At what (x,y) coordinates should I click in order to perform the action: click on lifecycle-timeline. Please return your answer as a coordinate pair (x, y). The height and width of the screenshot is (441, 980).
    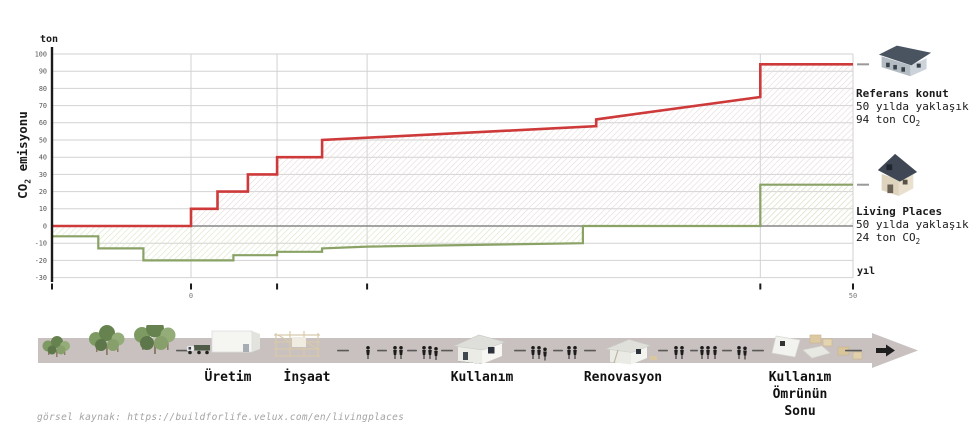
    Looking at the image, I should click on (478, 346).